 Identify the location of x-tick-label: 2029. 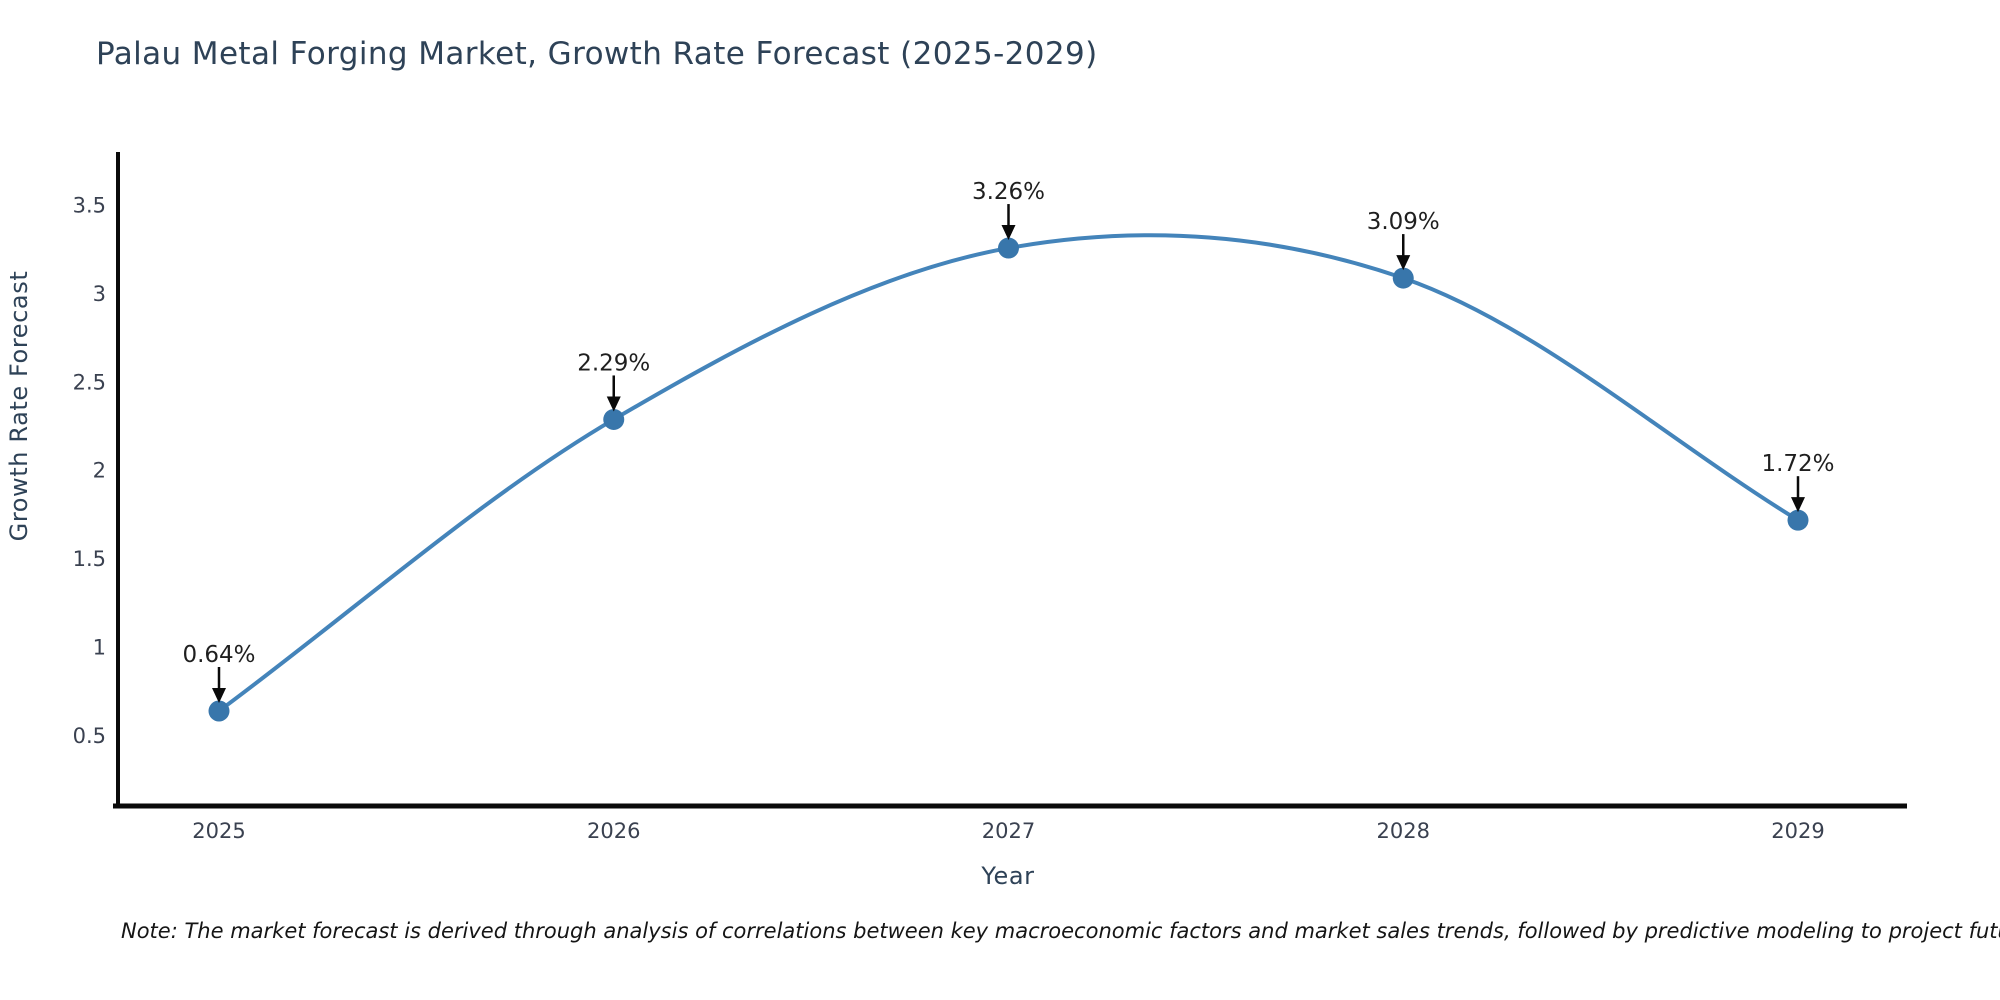
(1797, 831).